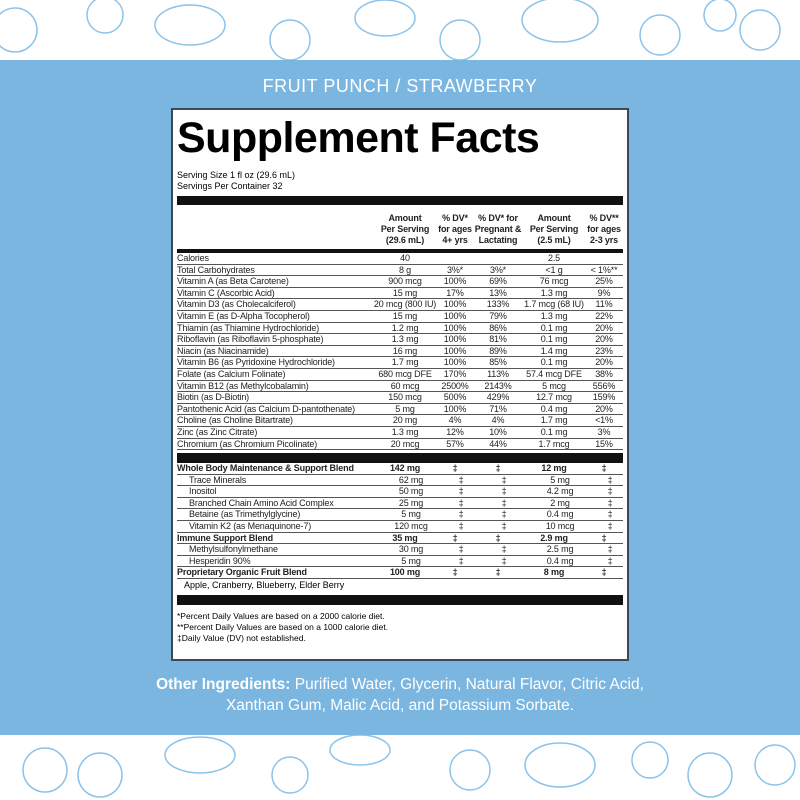 The width and height of the screenshot is (800, 800). Describe the element at coordinates (604, 281) in the screenshot. I see `cell-value: 25%` at that location.